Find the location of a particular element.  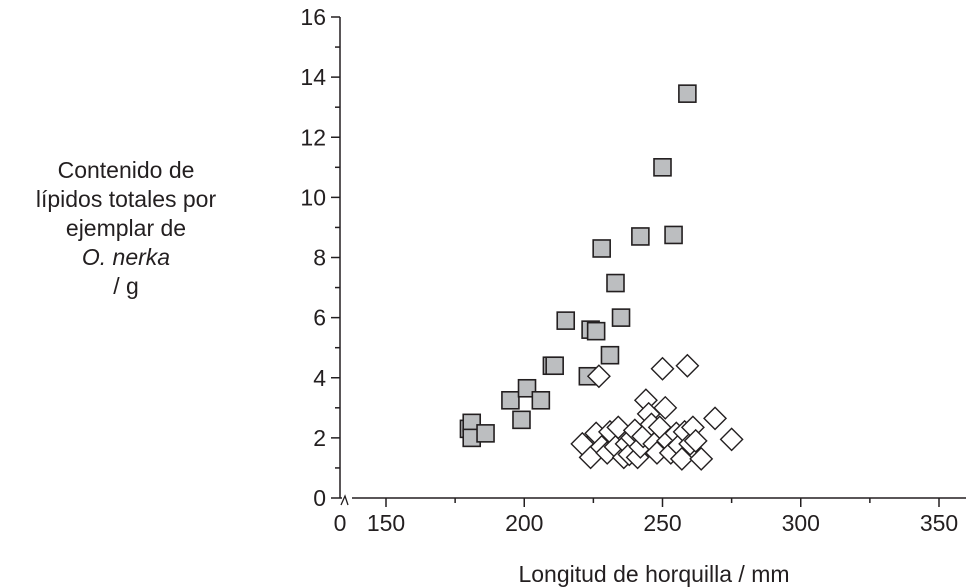

x-tick-label: 350 is located at coordinates (939, 523).